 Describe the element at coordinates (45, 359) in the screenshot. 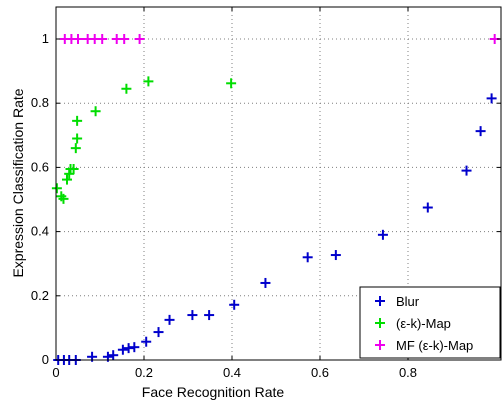

I see `y-tick-label: 0` at that location.